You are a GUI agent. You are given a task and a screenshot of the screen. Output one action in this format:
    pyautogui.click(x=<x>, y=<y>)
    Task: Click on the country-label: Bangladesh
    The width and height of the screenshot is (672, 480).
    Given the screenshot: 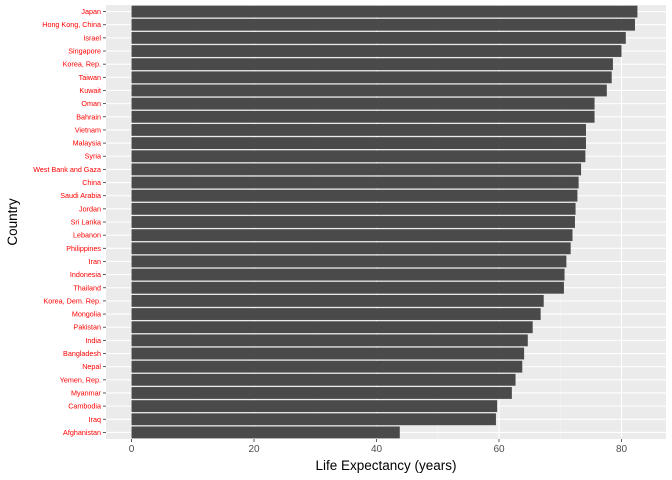 What is the action you would take?
    pyautogui.click(x=82, y=353)
    